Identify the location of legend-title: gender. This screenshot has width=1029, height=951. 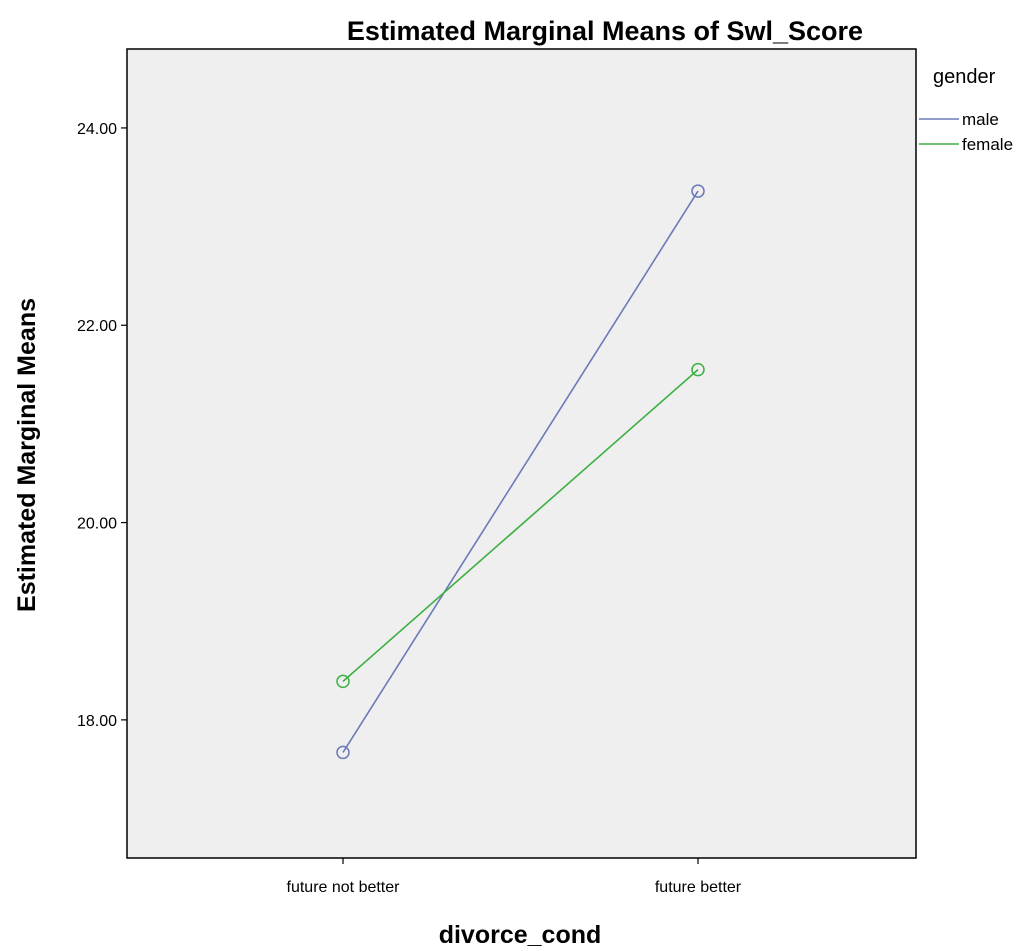
(964, 77).